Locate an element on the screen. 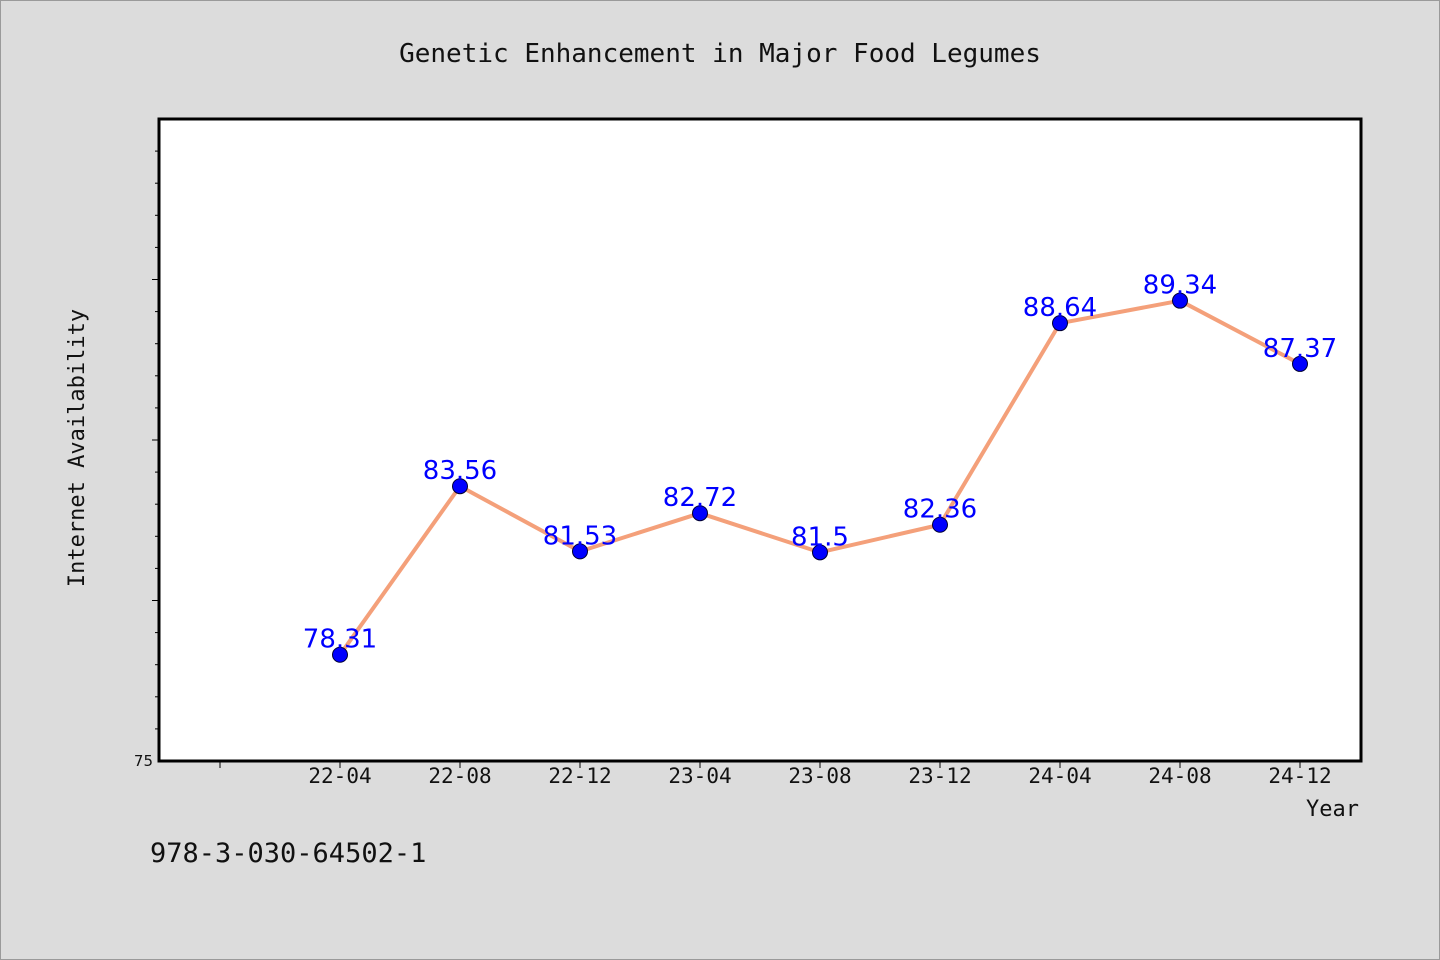 Image resolution: width=1440 pixels, height=960 pixels. x-tick-label: 22-08 is located at coordinates (459, 776).